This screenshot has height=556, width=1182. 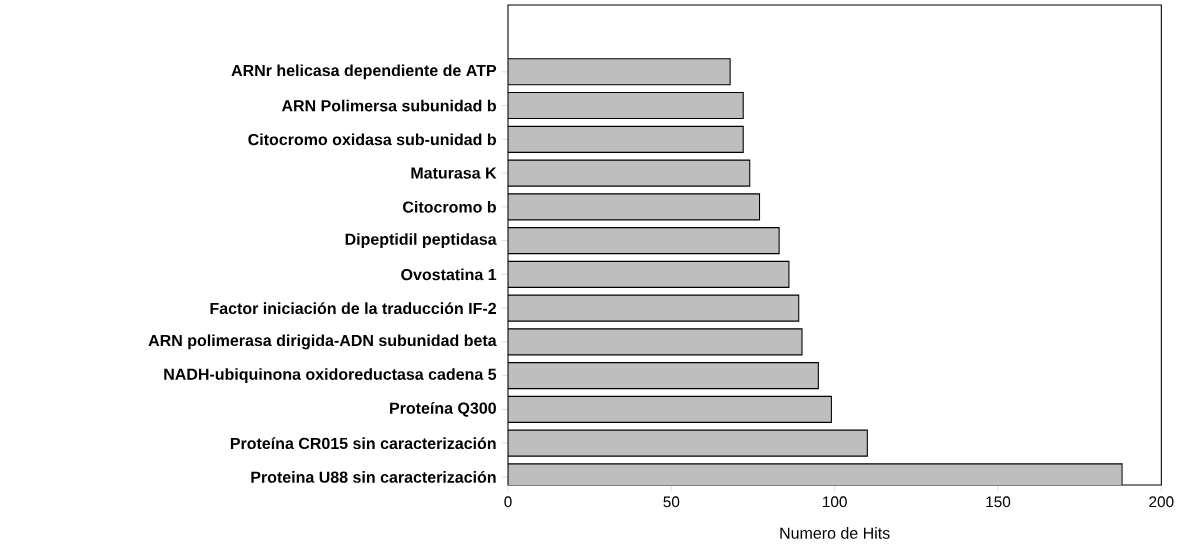 What do you see at coordinates (998, 502) in the screenshot?
I see `x-tick-label: 150` at bounding box center [998, 502].